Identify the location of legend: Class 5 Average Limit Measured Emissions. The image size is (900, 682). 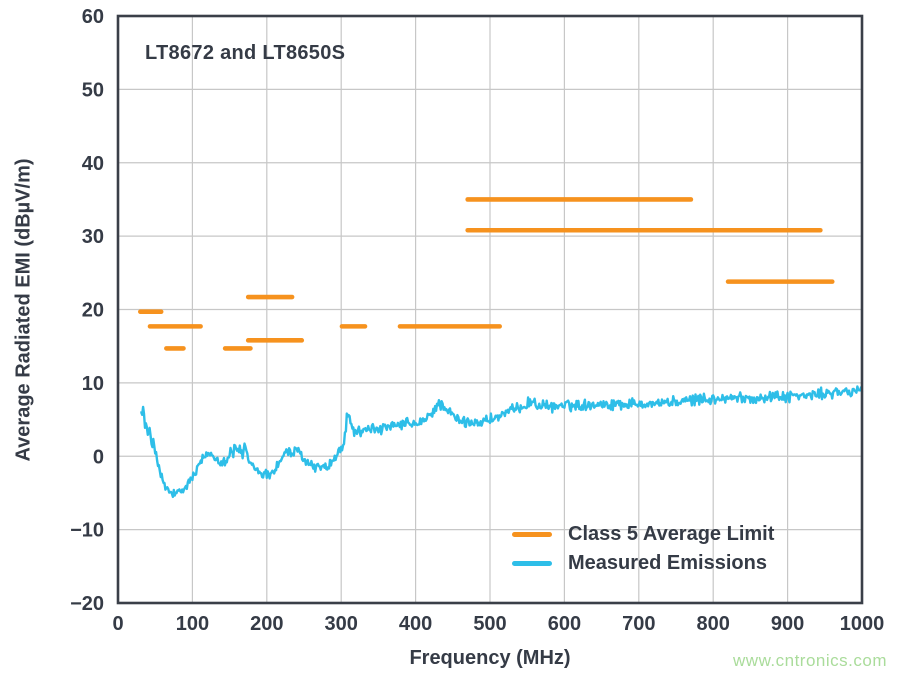
(643, 549).